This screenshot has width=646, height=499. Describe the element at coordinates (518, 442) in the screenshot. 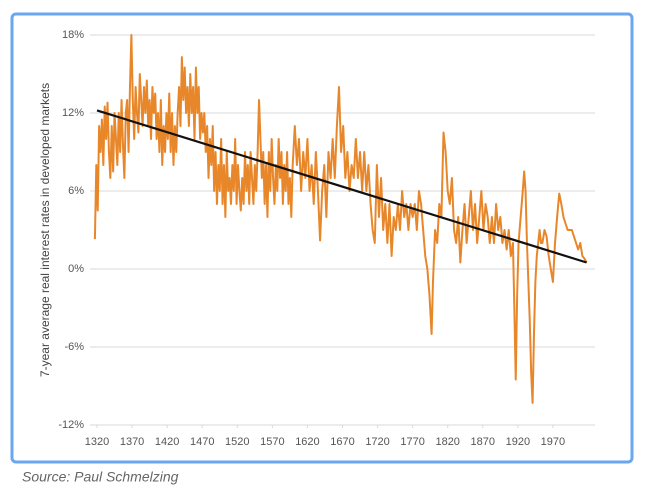

I see `x-tick-label: 1920` at that location.